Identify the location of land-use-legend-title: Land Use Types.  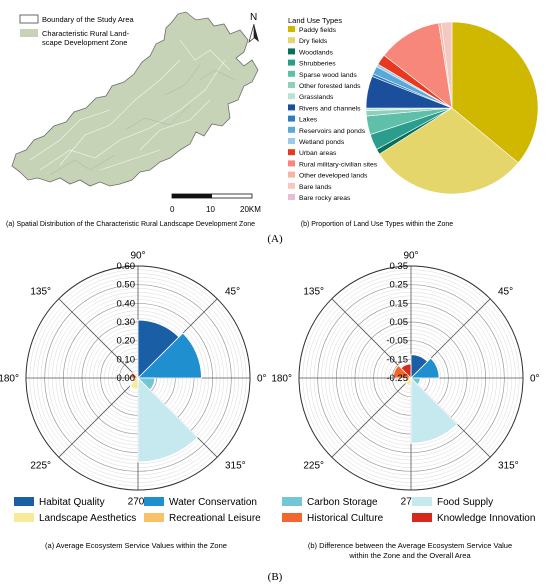
(315, 20).